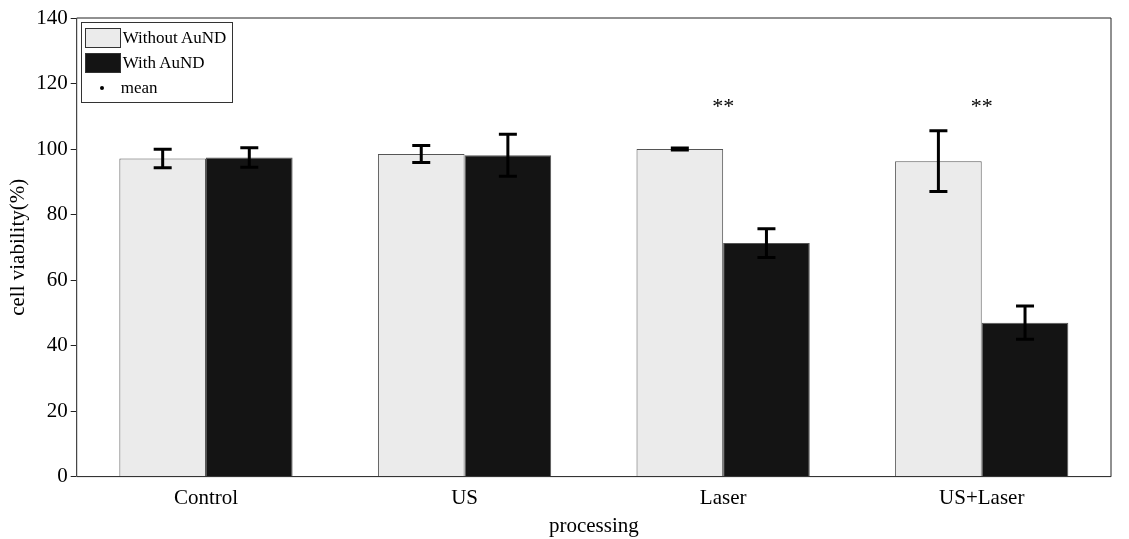 This screenshot has height=539, width=1129. I want to click on y-tick-label: 60, so click(57, 278).